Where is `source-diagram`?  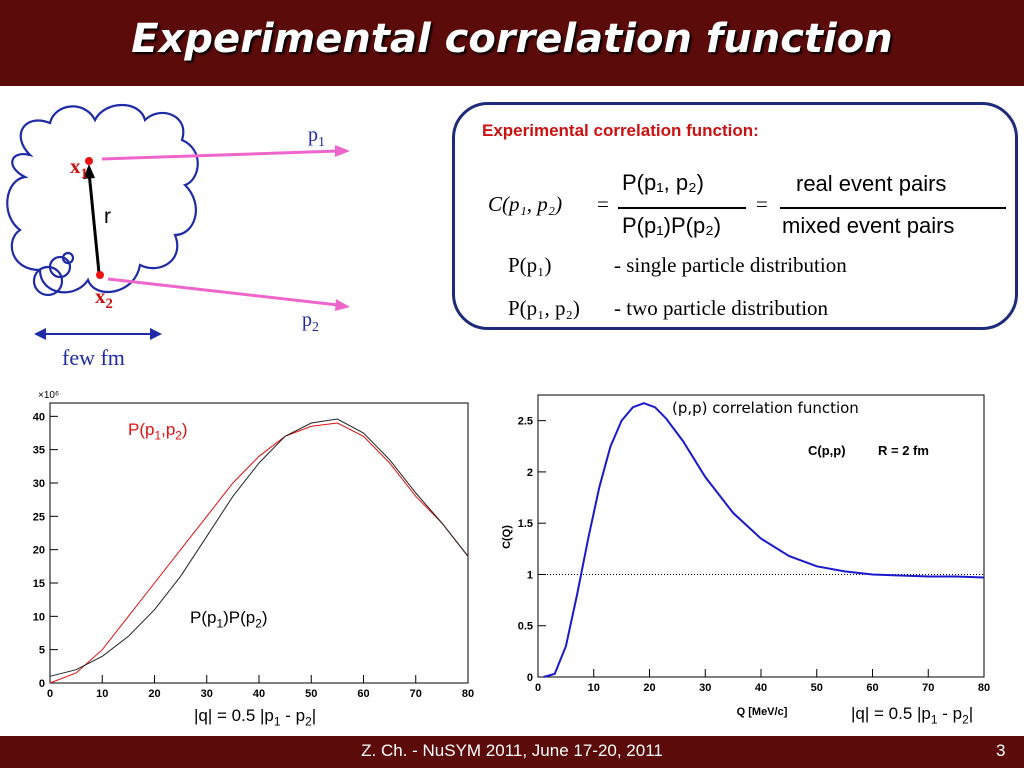 source-diagram is located at coordinates (178, 222).